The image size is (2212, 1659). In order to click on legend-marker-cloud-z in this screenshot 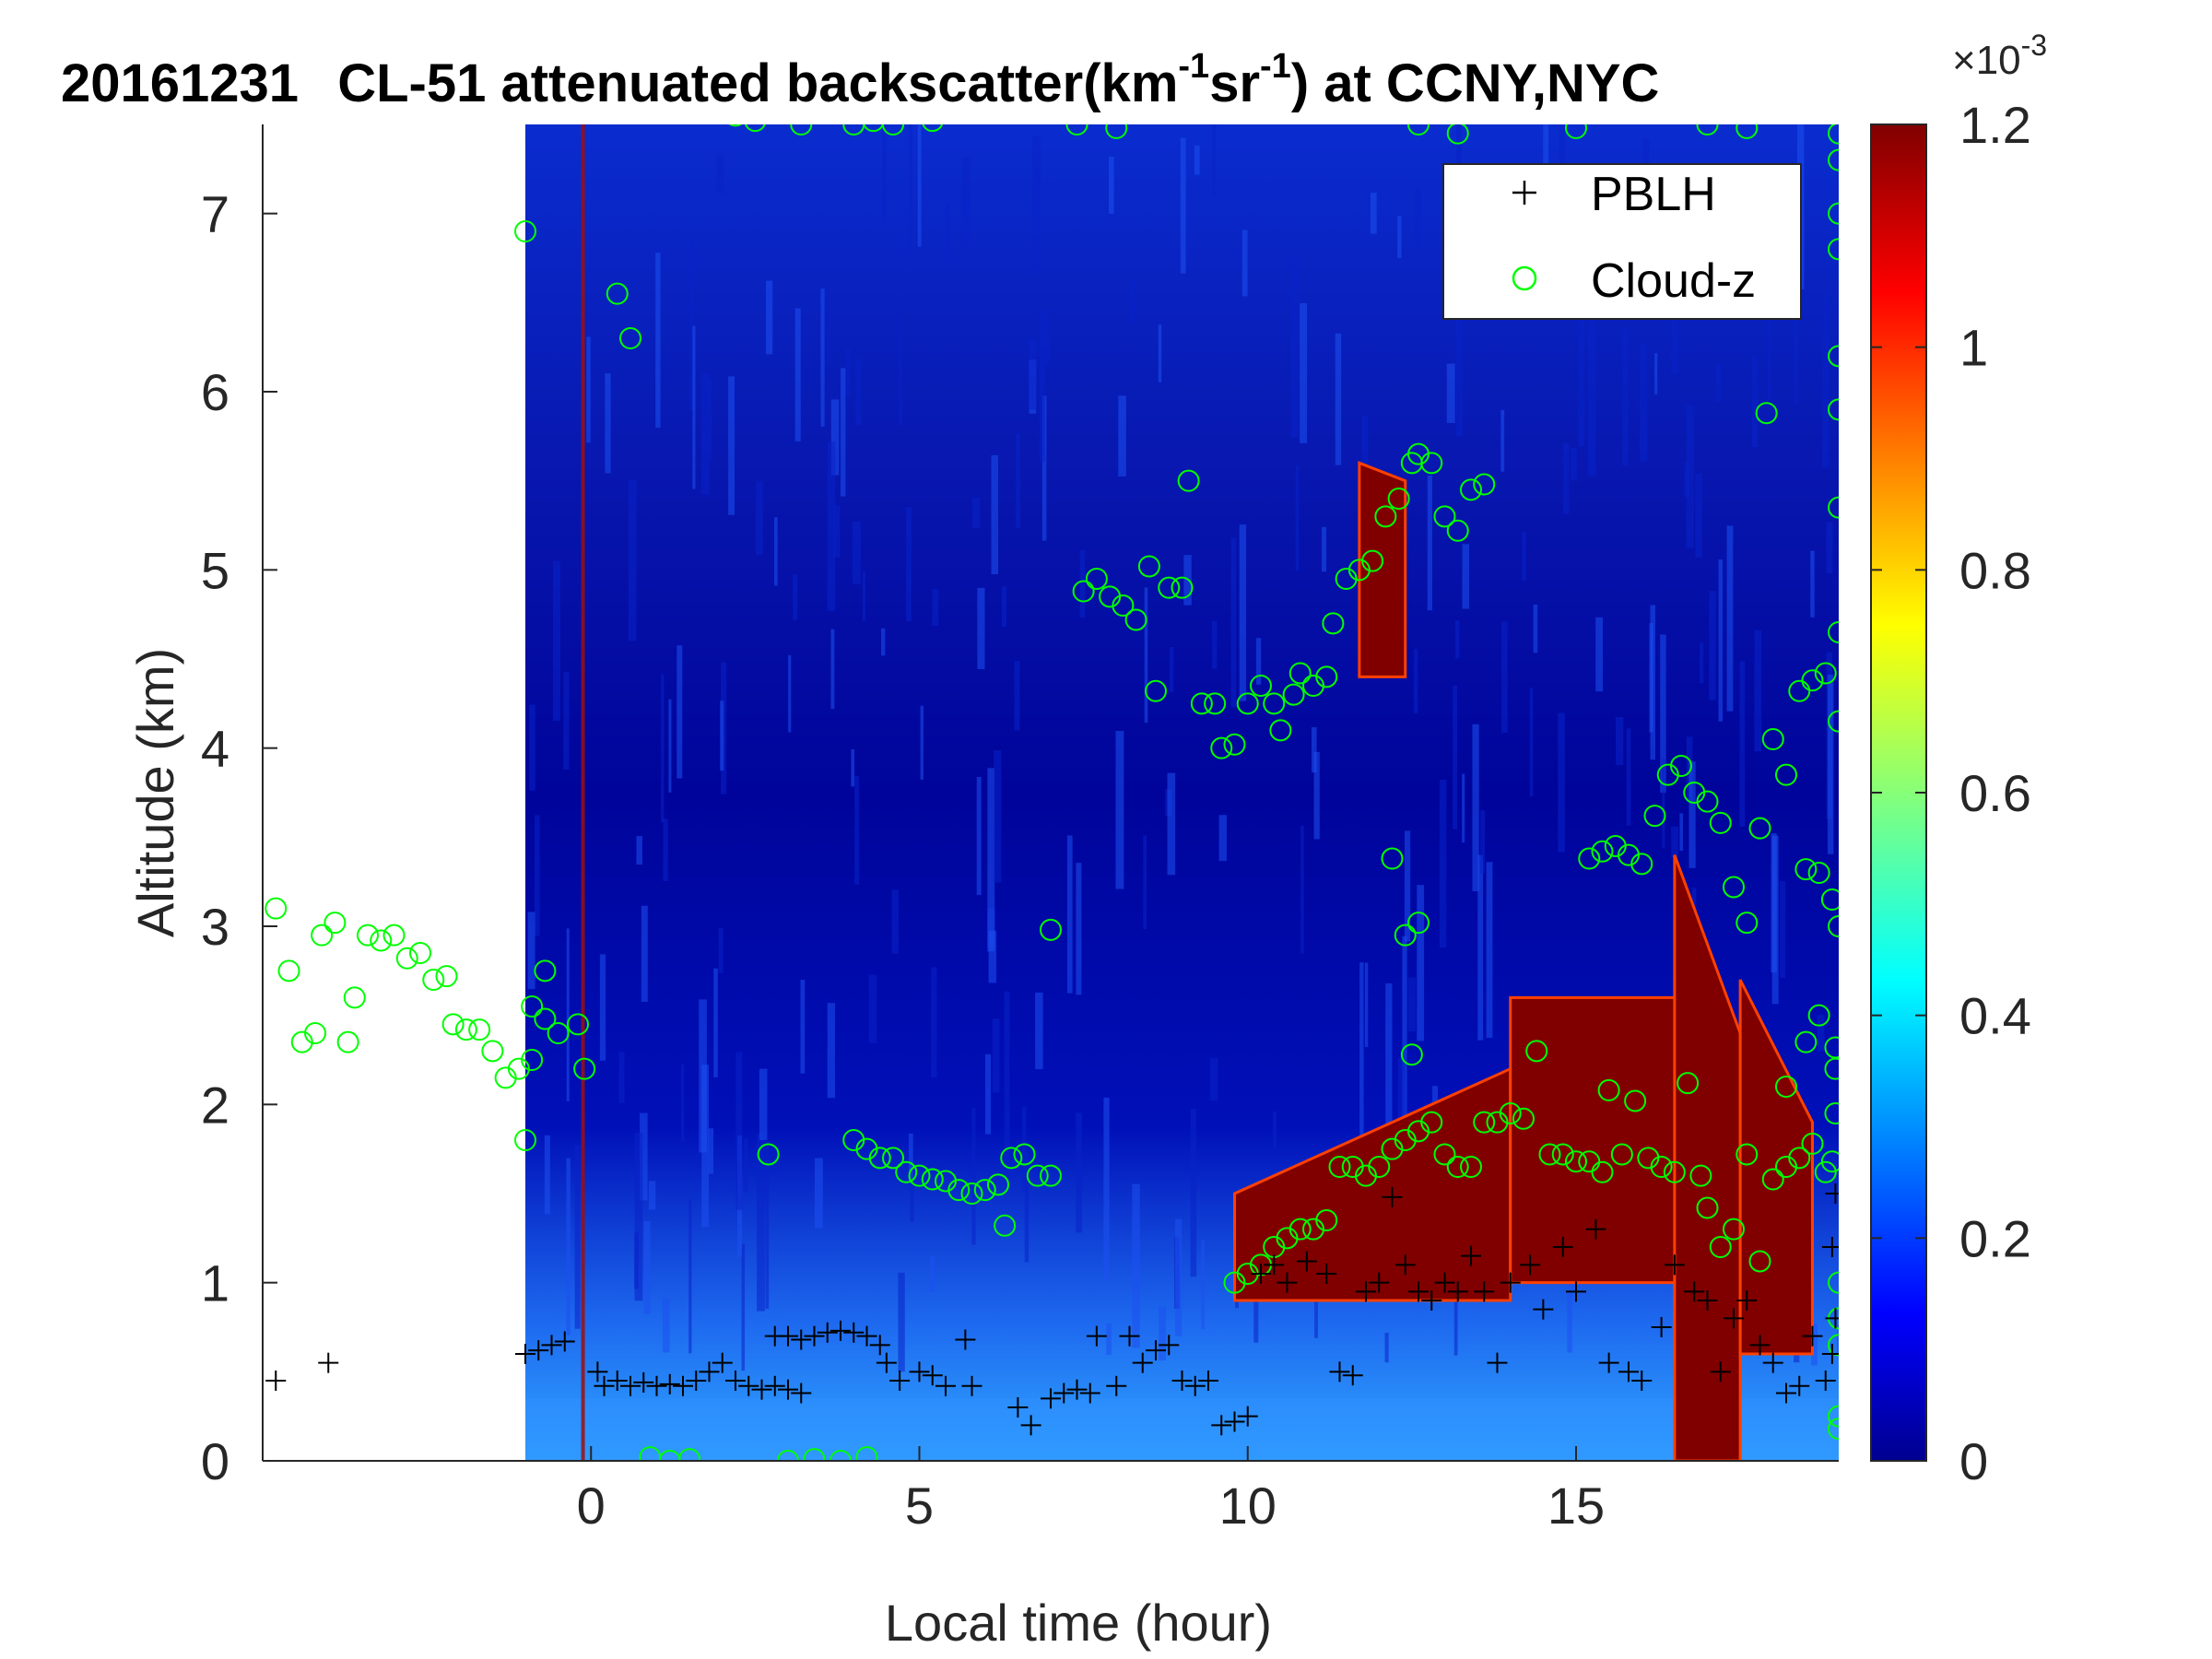, I will do `click(1524, 278)`.